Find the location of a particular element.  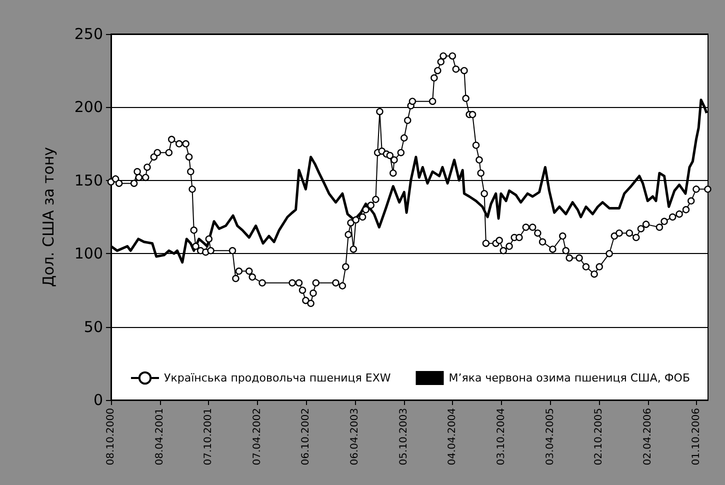

y-tick-label: 200 is located at coordinates (88, 107).